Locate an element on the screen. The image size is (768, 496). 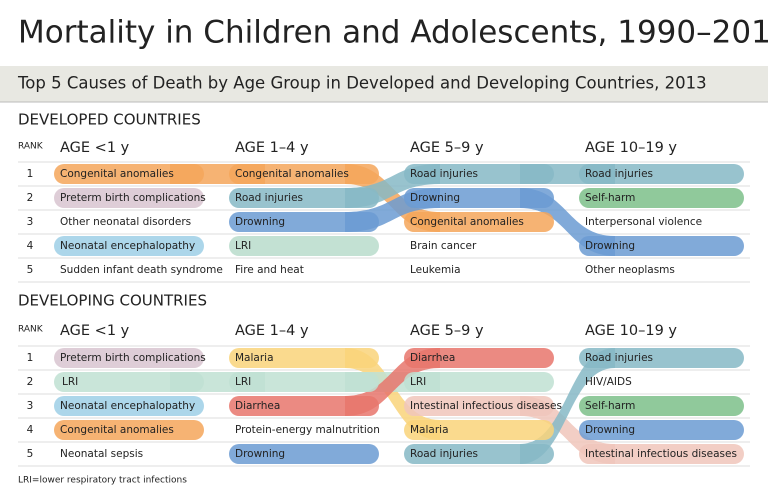
cause-label: Leukemia is located at coordinates (435, 270).